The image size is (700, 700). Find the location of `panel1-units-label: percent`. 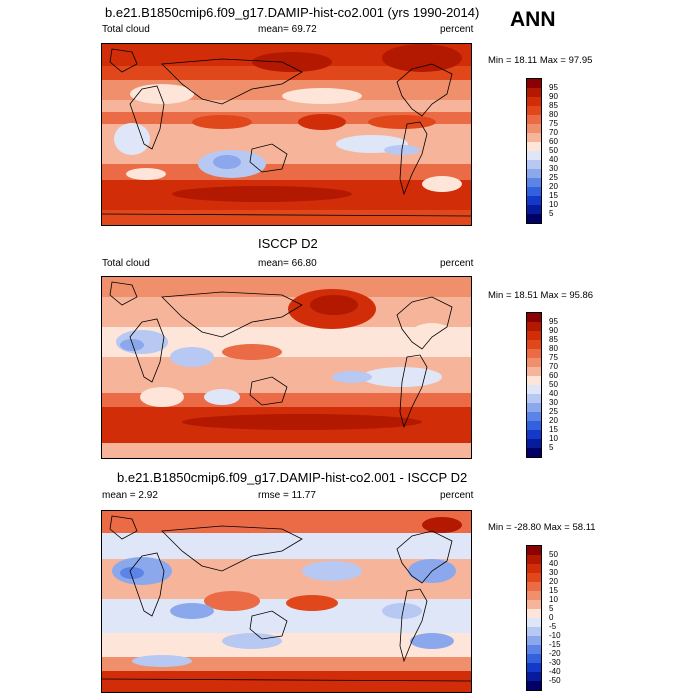

panel1-units-label: percent is located at coordinates (457, 29).